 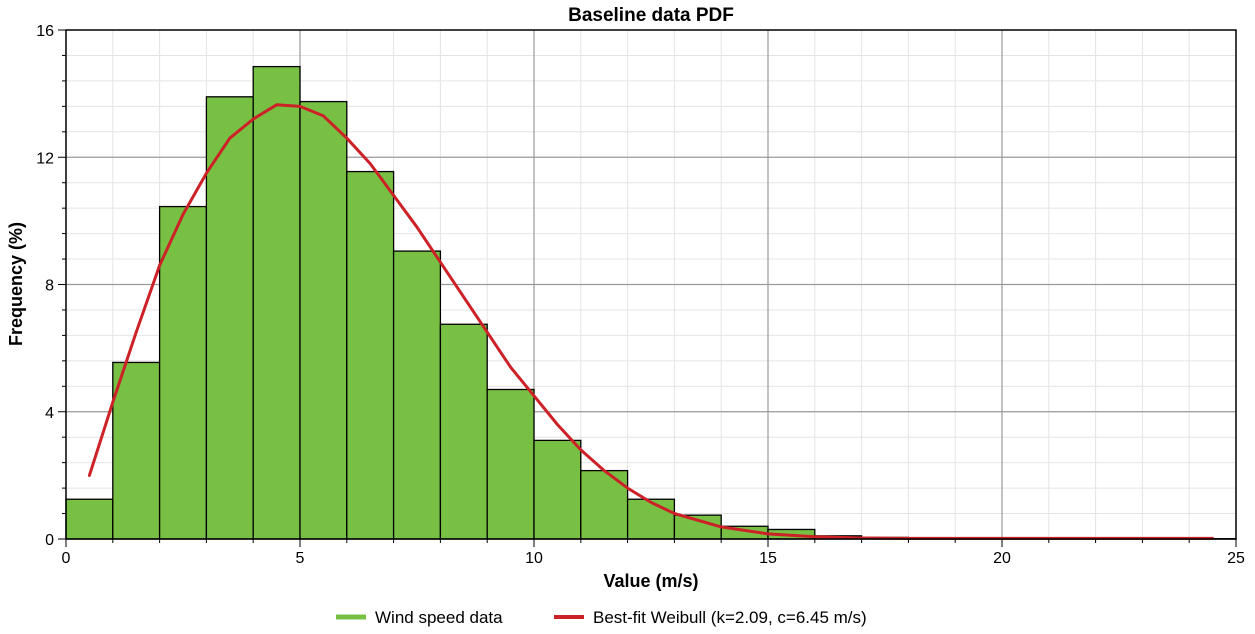 What do you see at coordinates (534, 558) in the screenshot?
I see `x-tick-label: 10` at bounding box center [534, 558].